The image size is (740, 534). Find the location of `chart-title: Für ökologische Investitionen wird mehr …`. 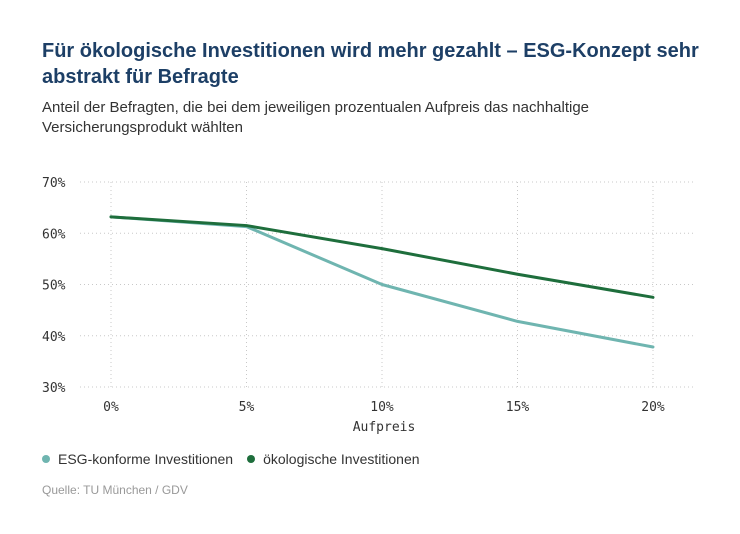

chart-title: Für ökologische Investitionen wird mehr … is located at coordinates (370, 64).